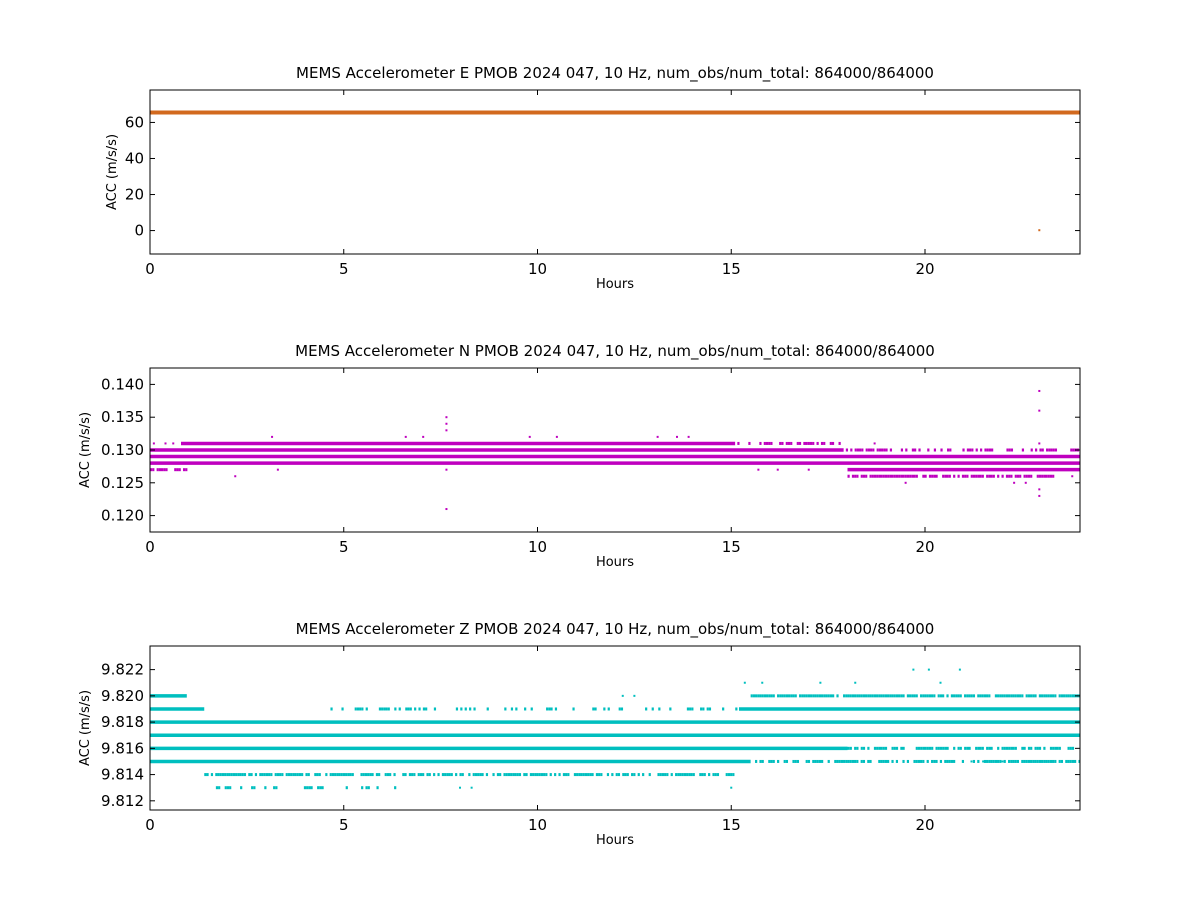 Image resolution: width=1200 pixels, height=900 pixels. What do you see at coordinates (924, 825) in the screenshot?
I see `chart-3-xtick-label: 20` at bounding box center [924, 825].